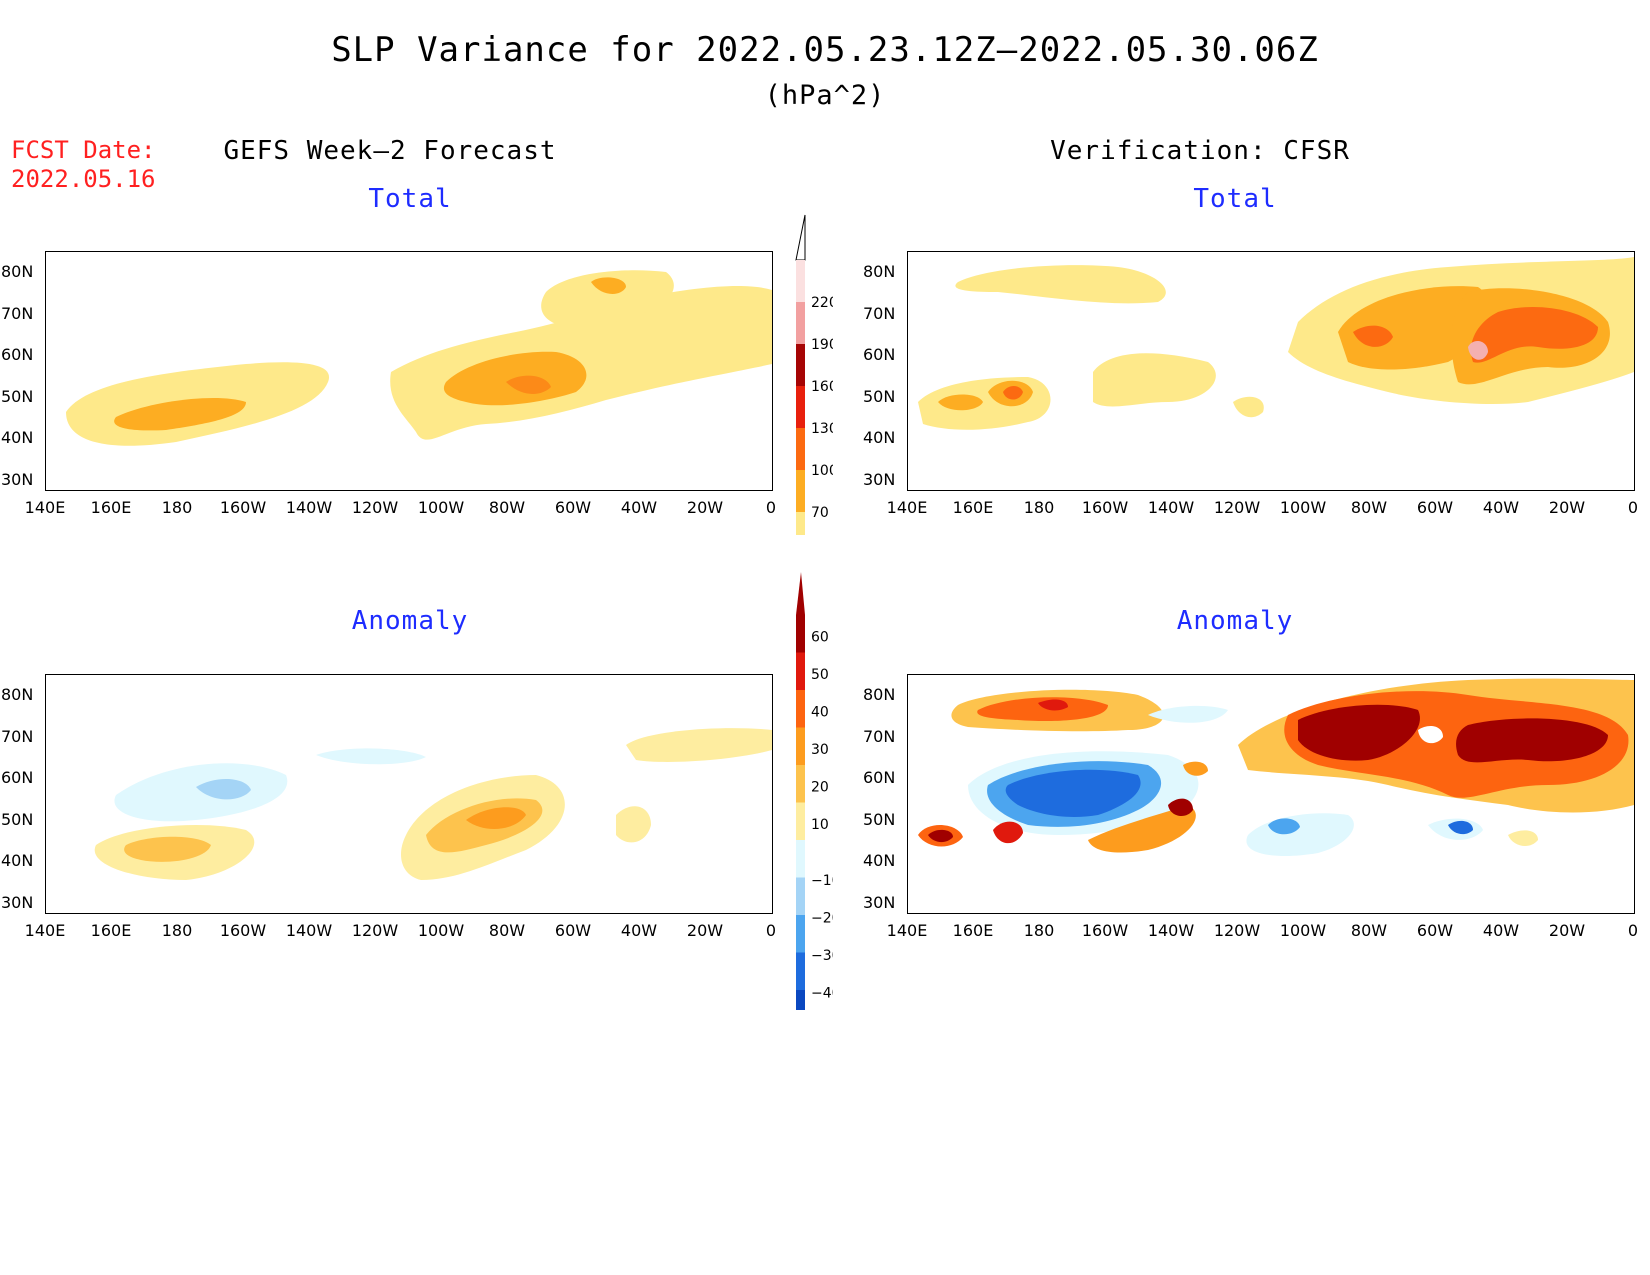 The height and width of the screenshot is (1275, 1650). Describe the element at coordinates (375, 507) in the screenshot. I see `forecast-total-lon-label: 120W` at that location.